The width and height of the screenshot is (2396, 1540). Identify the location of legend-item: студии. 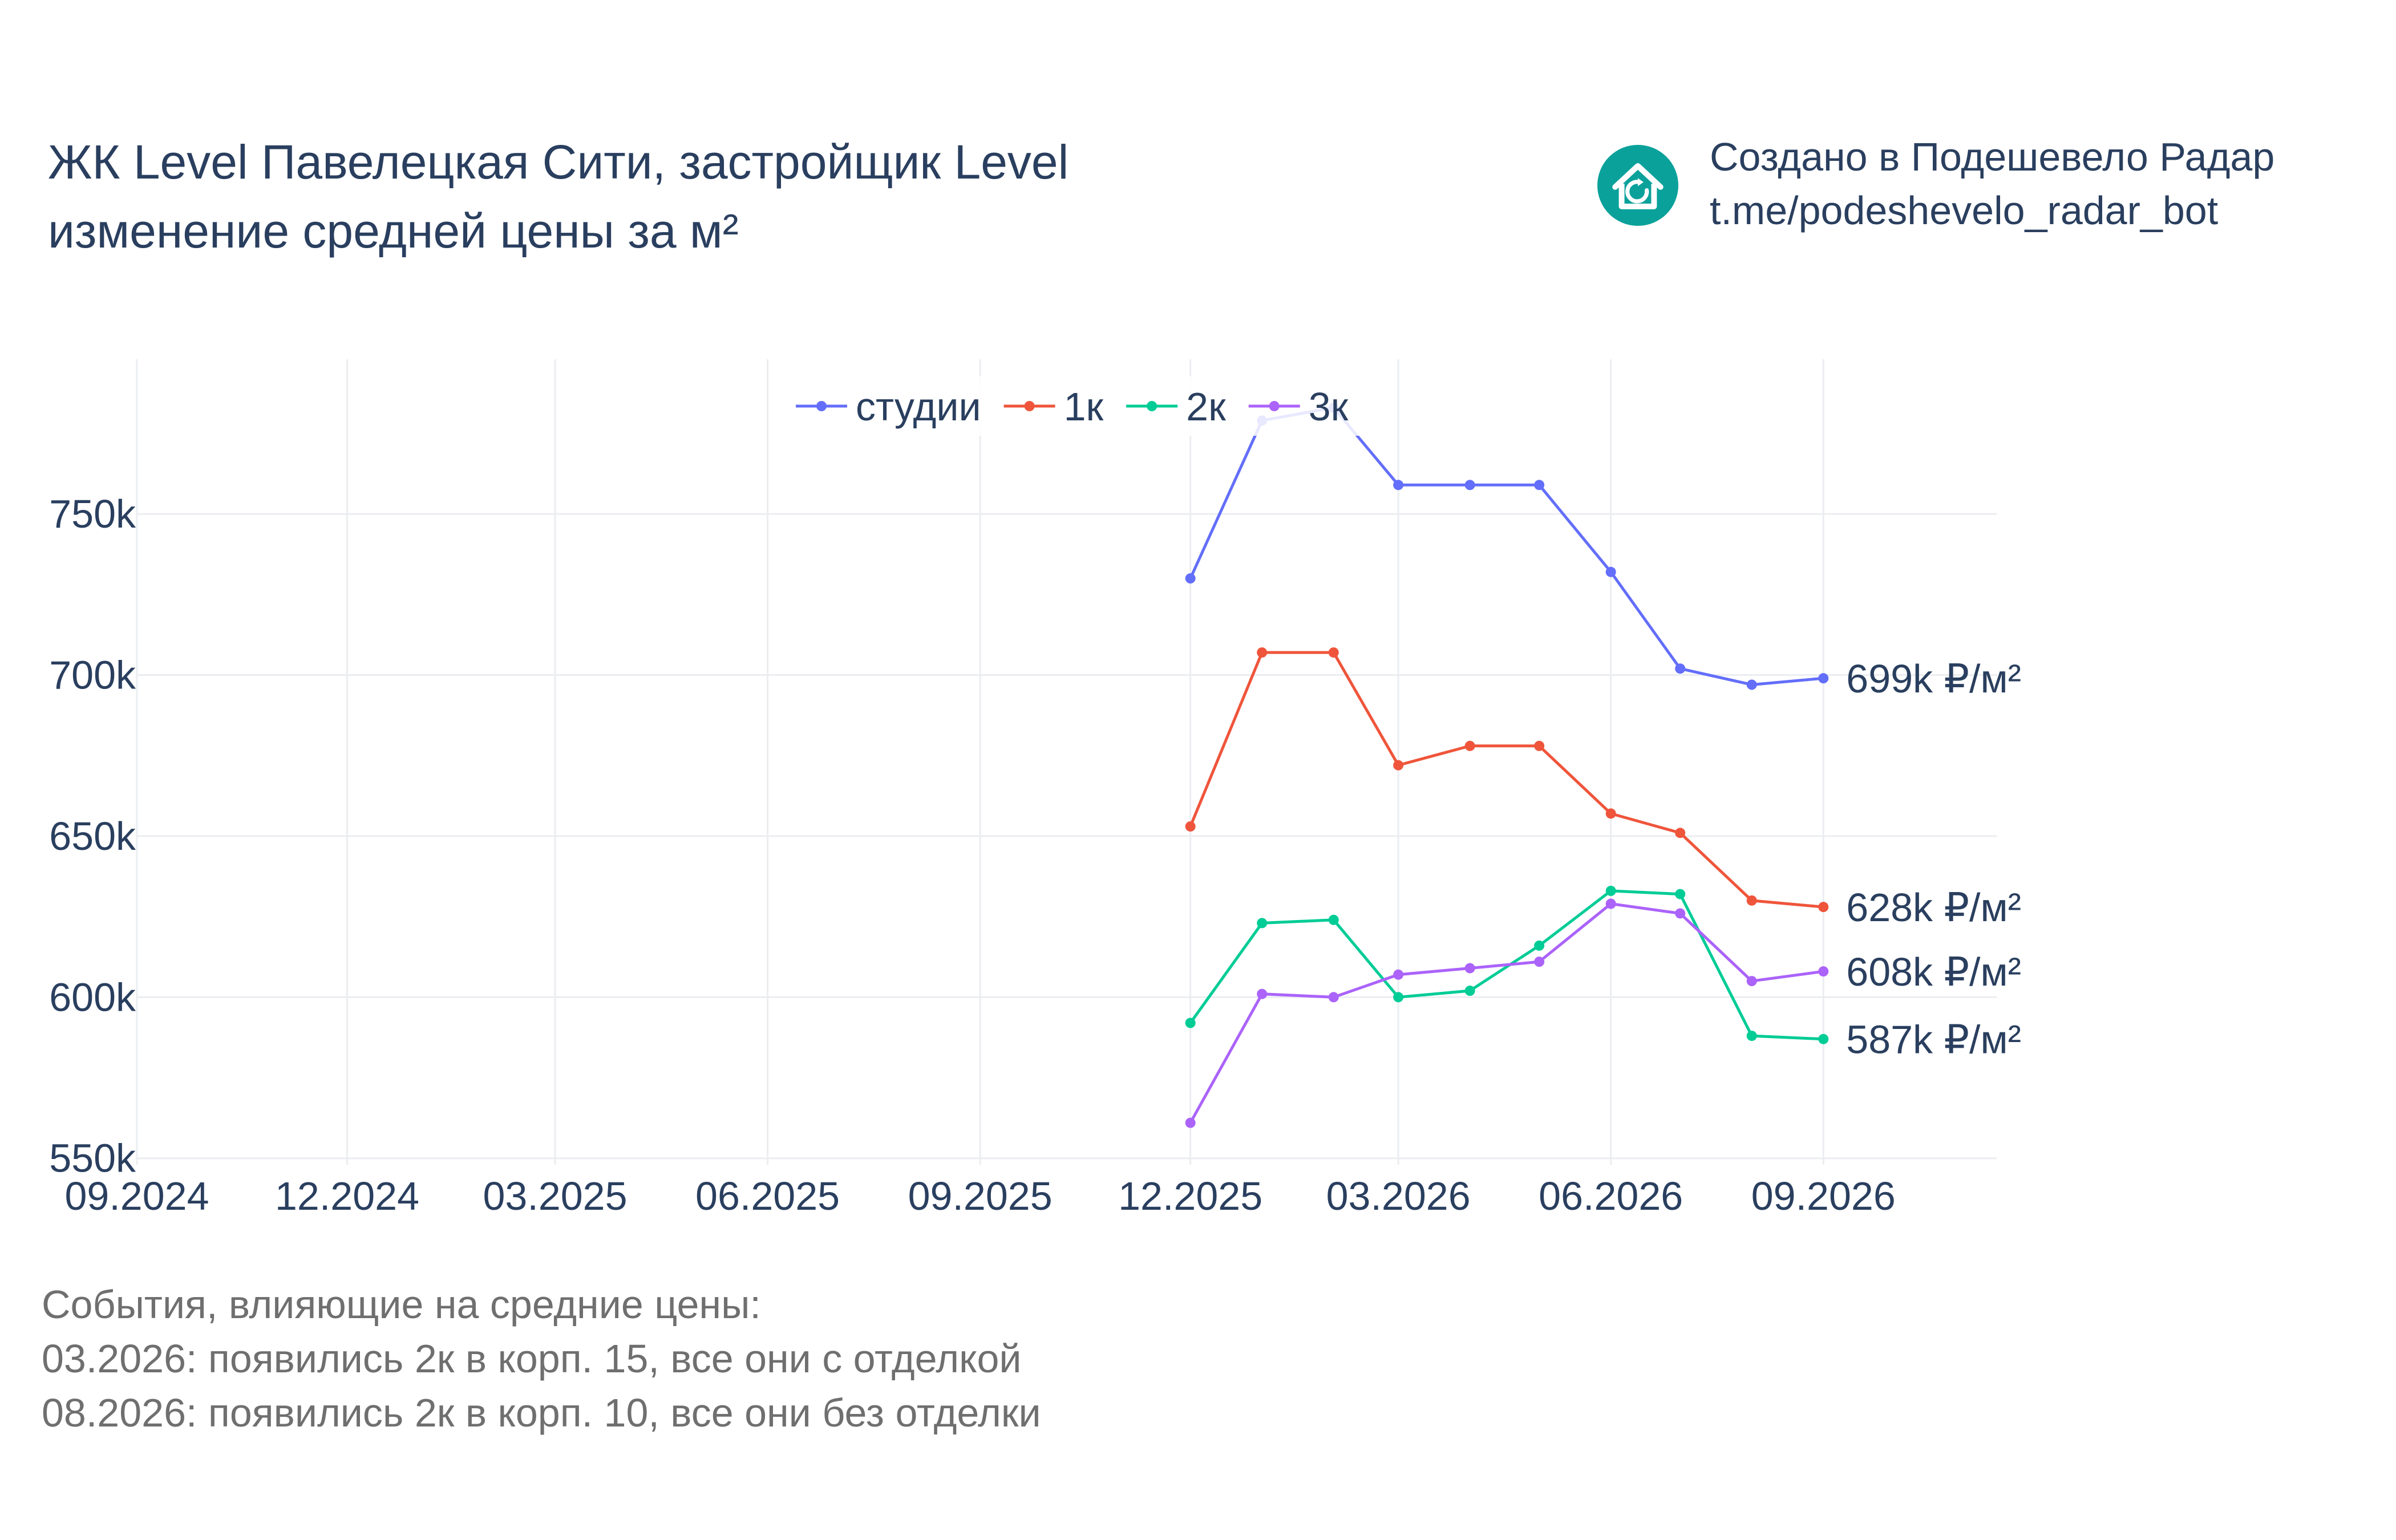
(889, 407).